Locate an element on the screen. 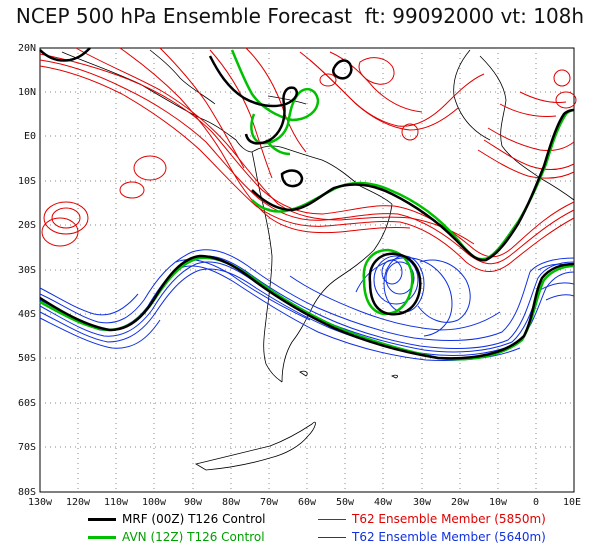 The height and width of the screenshot is (560, 600). legend-label: T62 Ensemble Member (5850m) is located at coordinates (449, 519).